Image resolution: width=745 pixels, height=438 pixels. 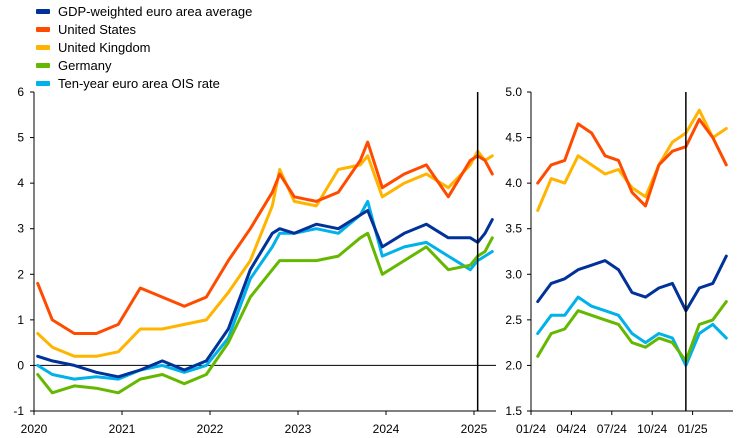 What do you see at coordinates (155, 11) in the screenshot?
I see `legend-label: GDP-weighted euro area average` at bounding box center [155, 11].